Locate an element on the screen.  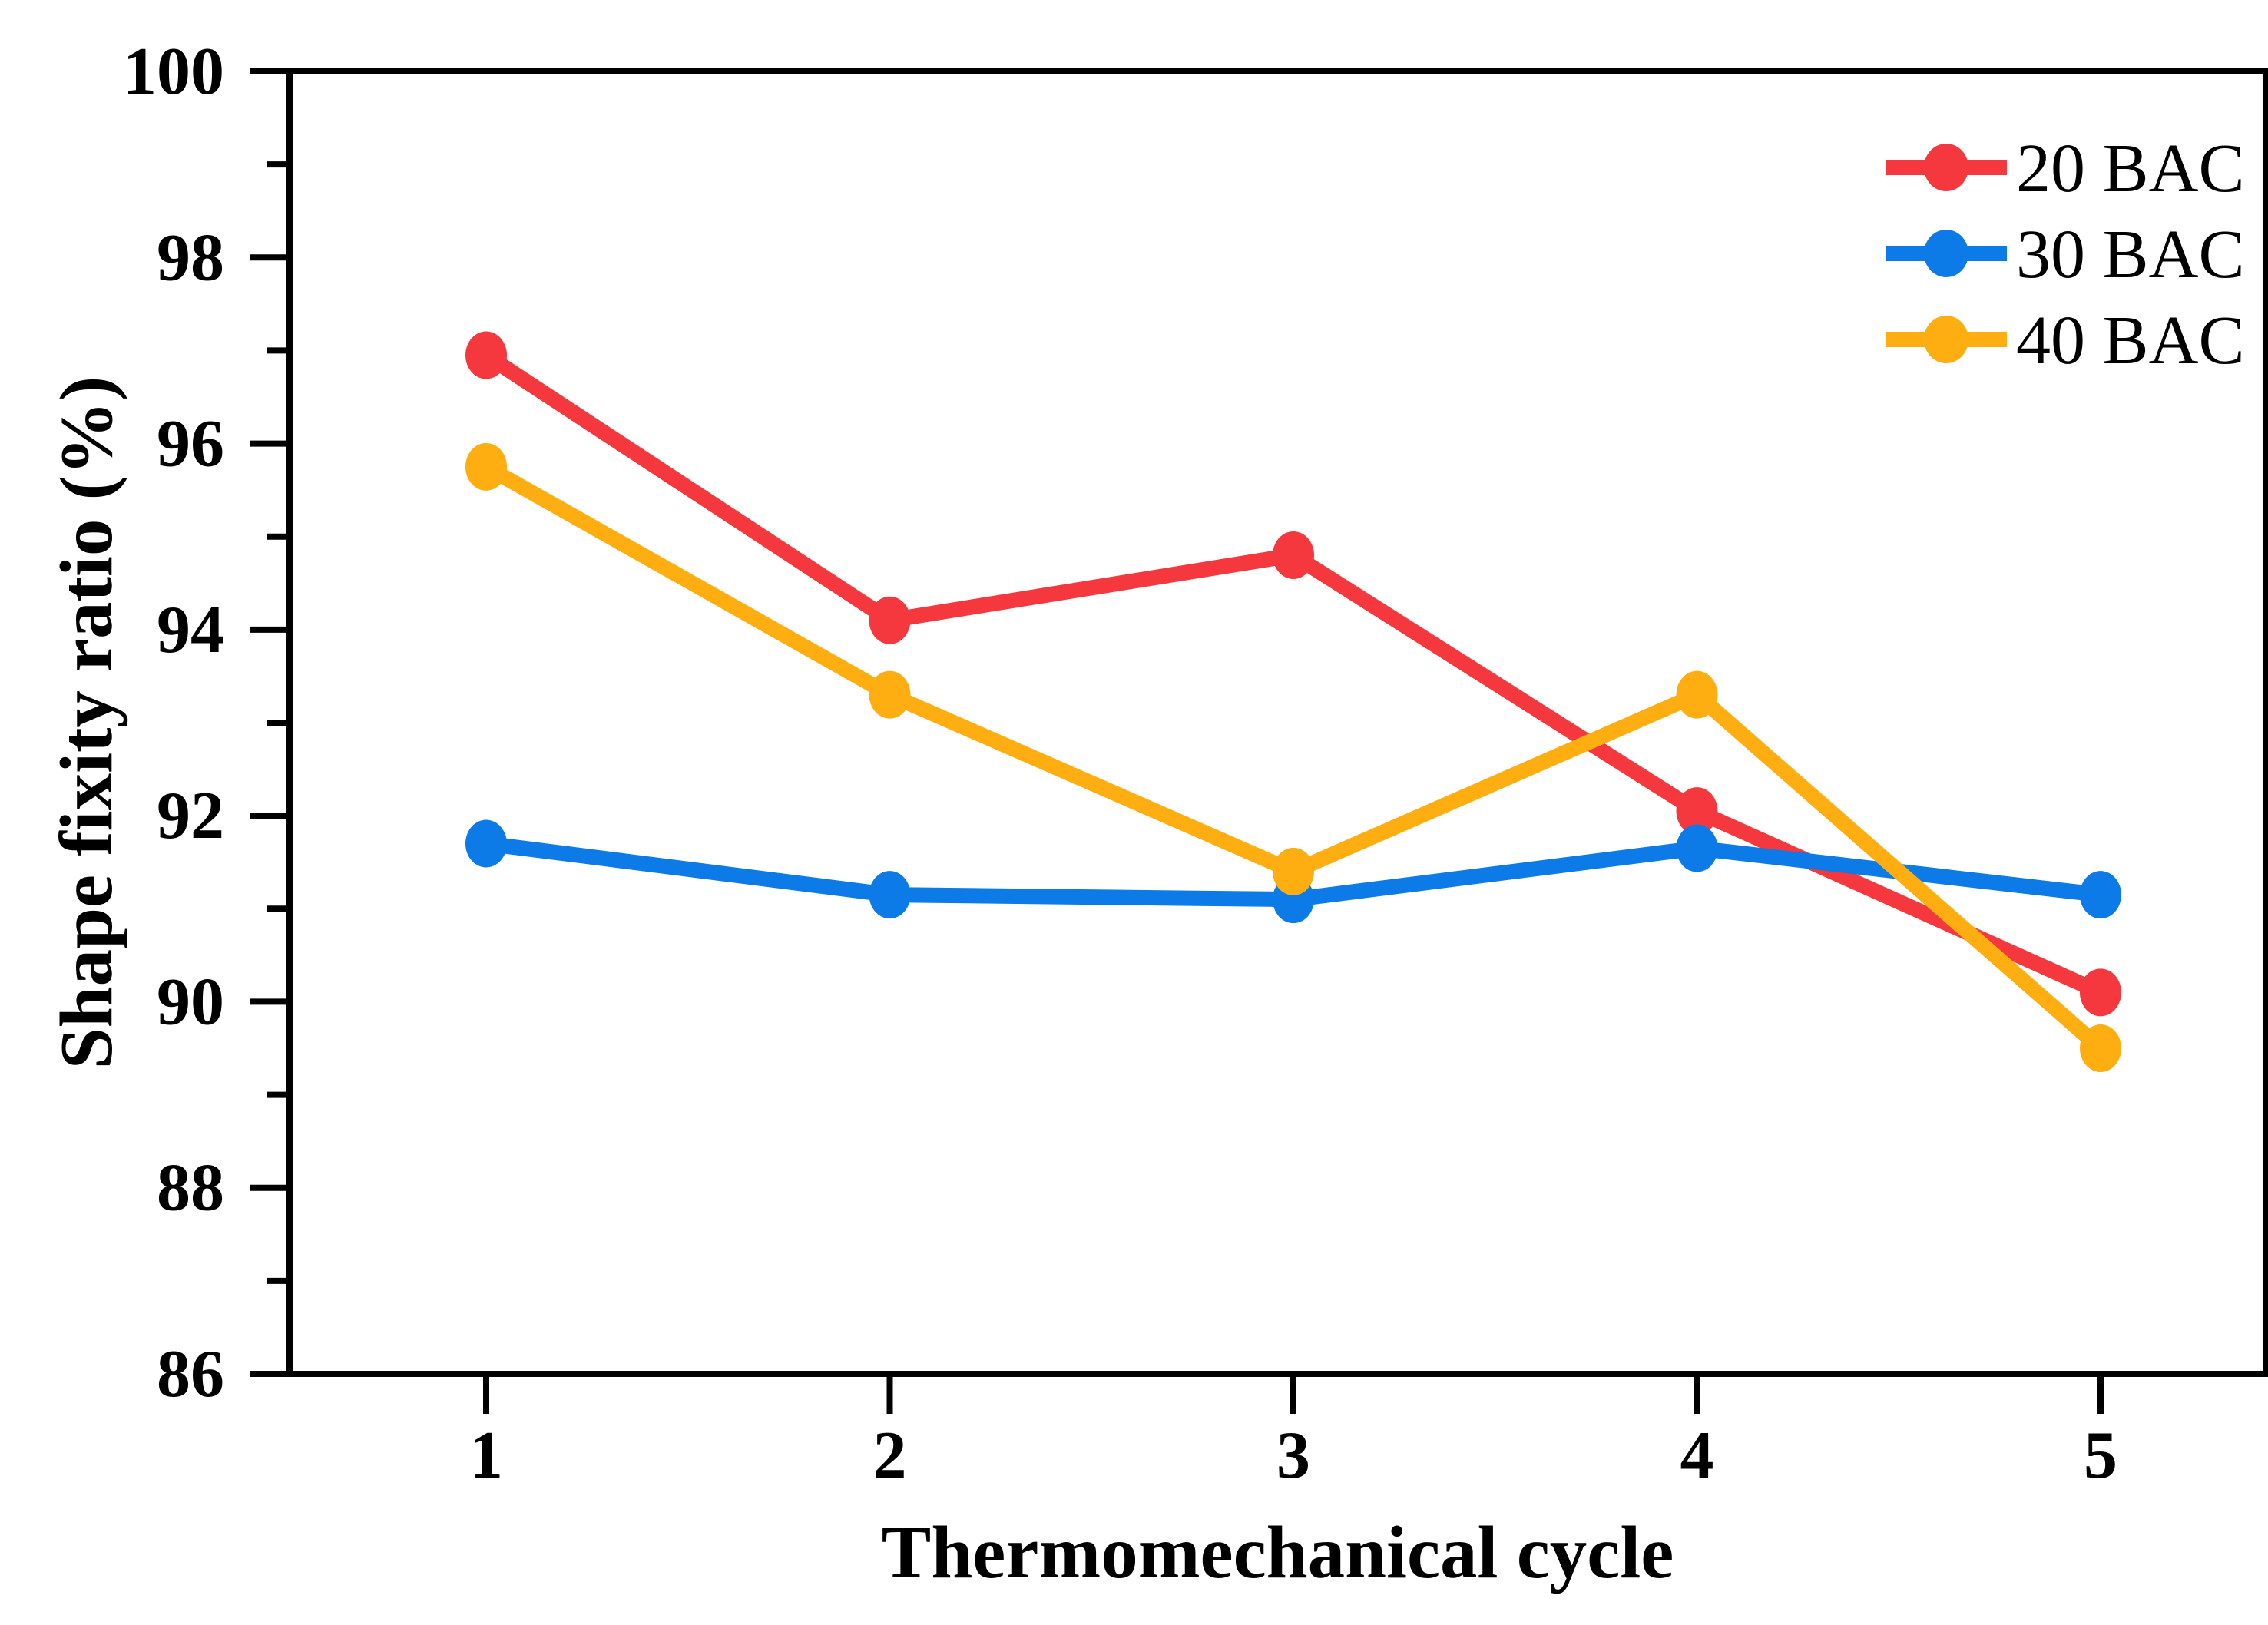
legend-item-40-bac: 40 BAC is located at coordinates (2065, 341).